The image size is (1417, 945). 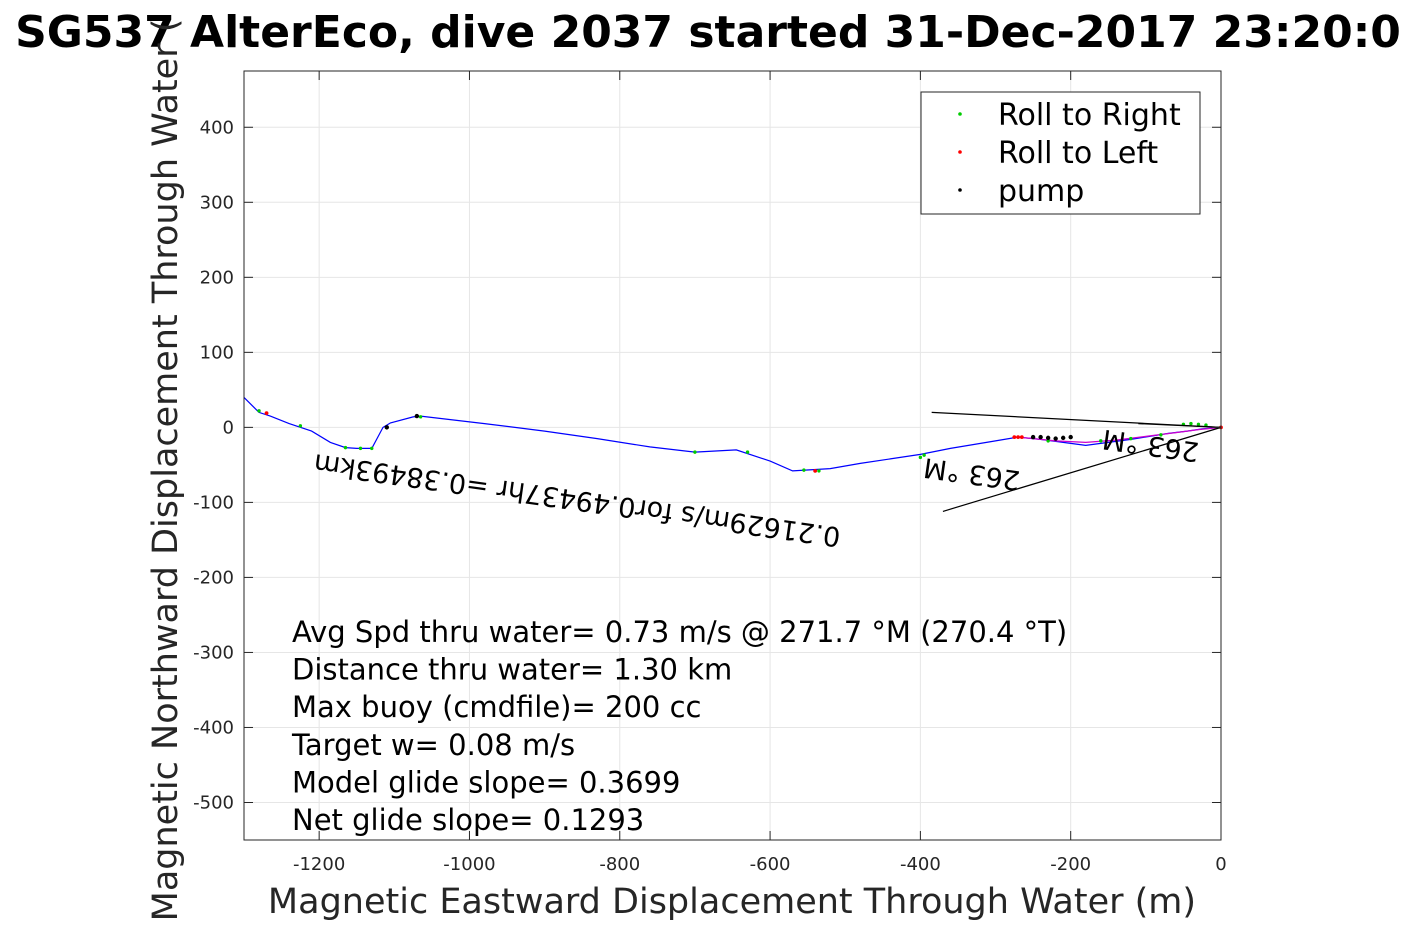 I want to click on legend-box, so click(x=1060, y=153).